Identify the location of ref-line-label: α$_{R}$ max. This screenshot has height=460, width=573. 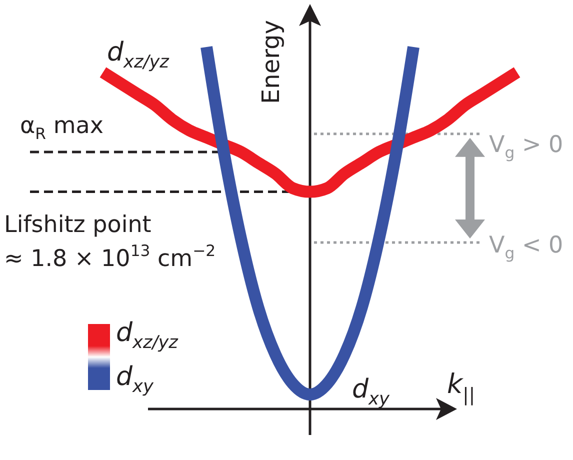
(62, 128).